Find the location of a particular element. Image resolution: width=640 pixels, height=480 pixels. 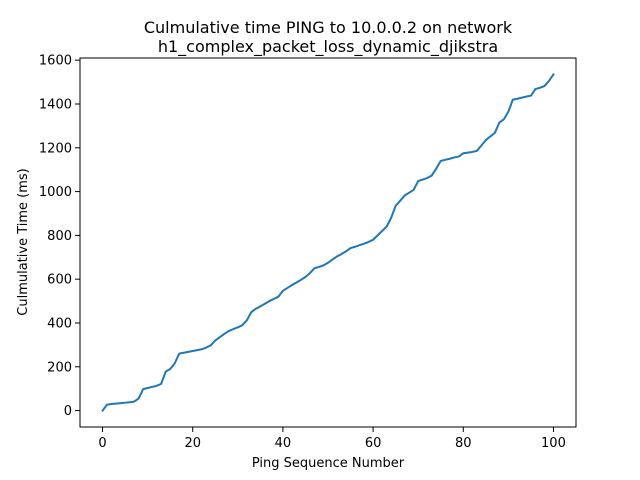

y-tick-label: 800 is located at coordinates (59, 236).